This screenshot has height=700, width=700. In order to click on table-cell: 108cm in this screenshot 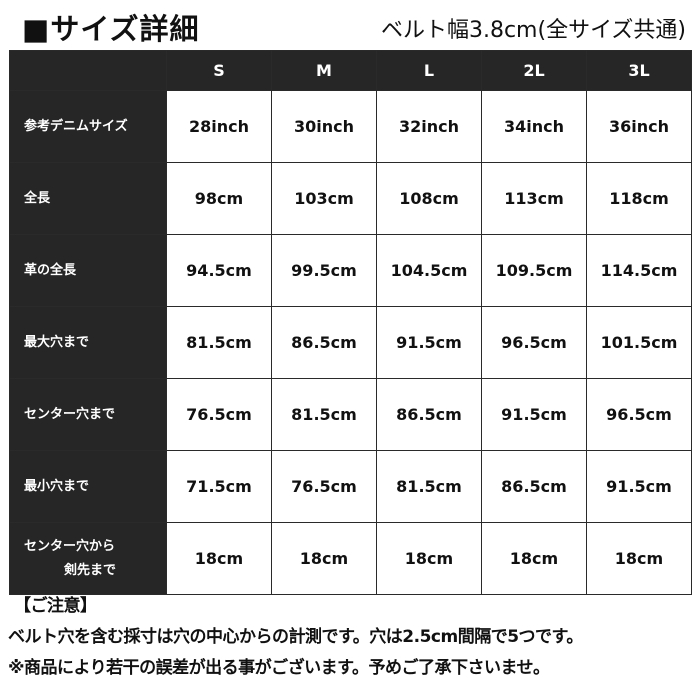, I will do `click(429, 198)`.